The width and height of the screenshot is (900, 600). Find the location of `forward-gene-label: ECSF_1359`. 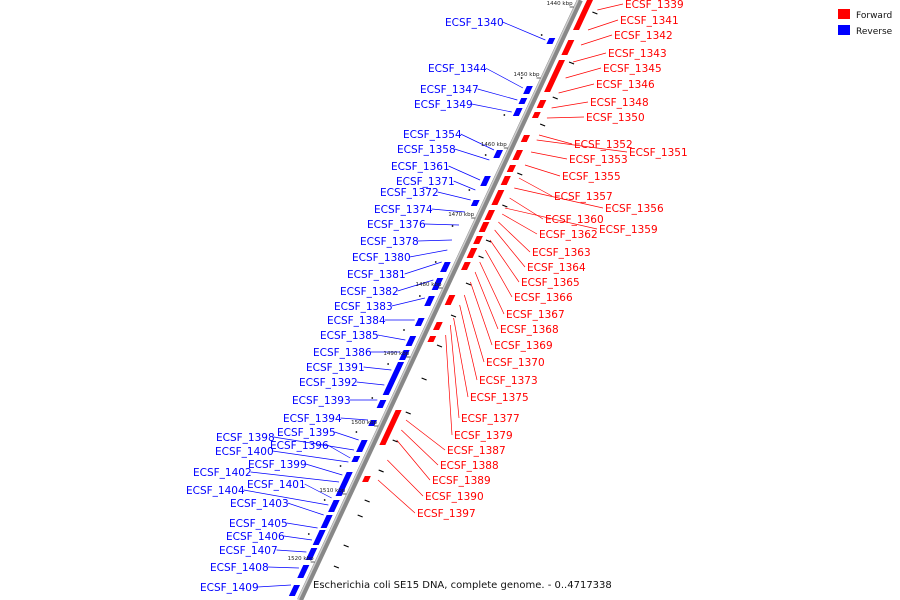

forward-gene-label: ECSF_1359 is located at coordinates (628, 230).